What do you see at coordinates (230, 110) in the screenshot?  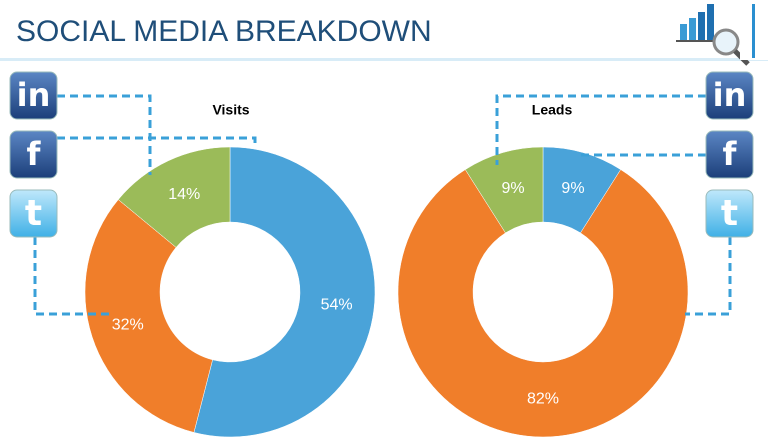 I see `chart-title: Visits` at bounding box center [230, 110].